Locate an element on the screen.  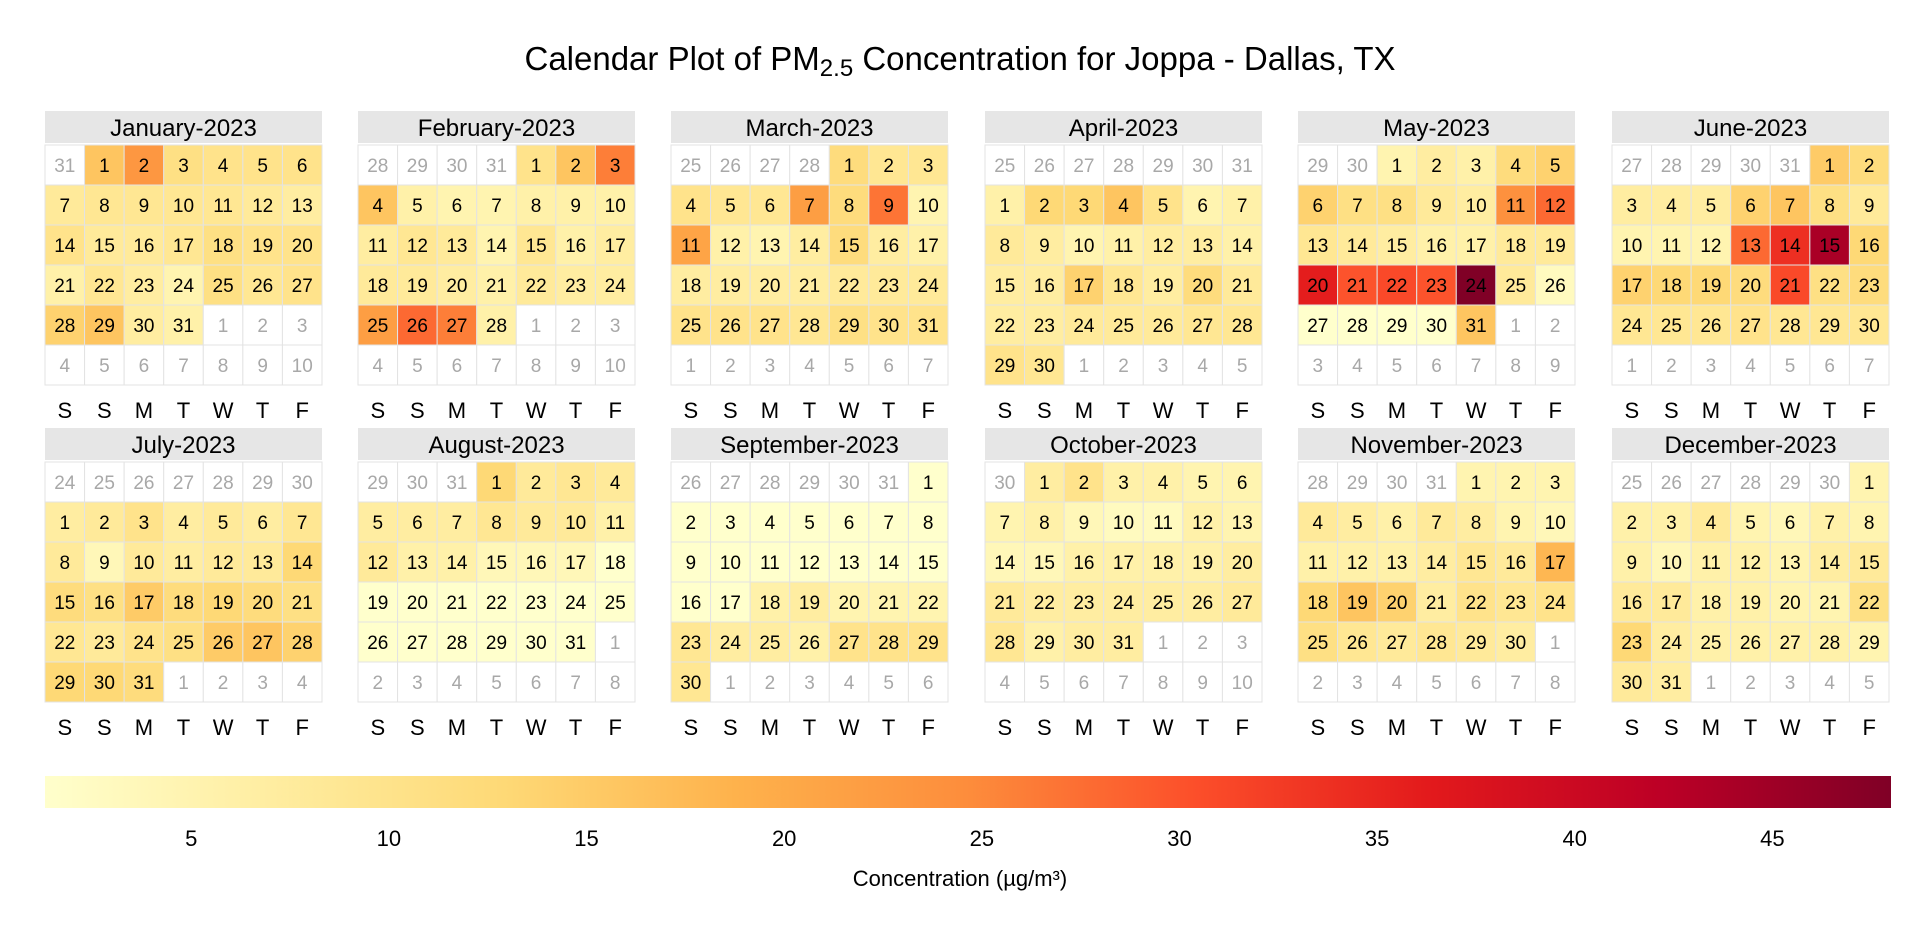
day-number: 19 is located at coordinates (1555, 246).